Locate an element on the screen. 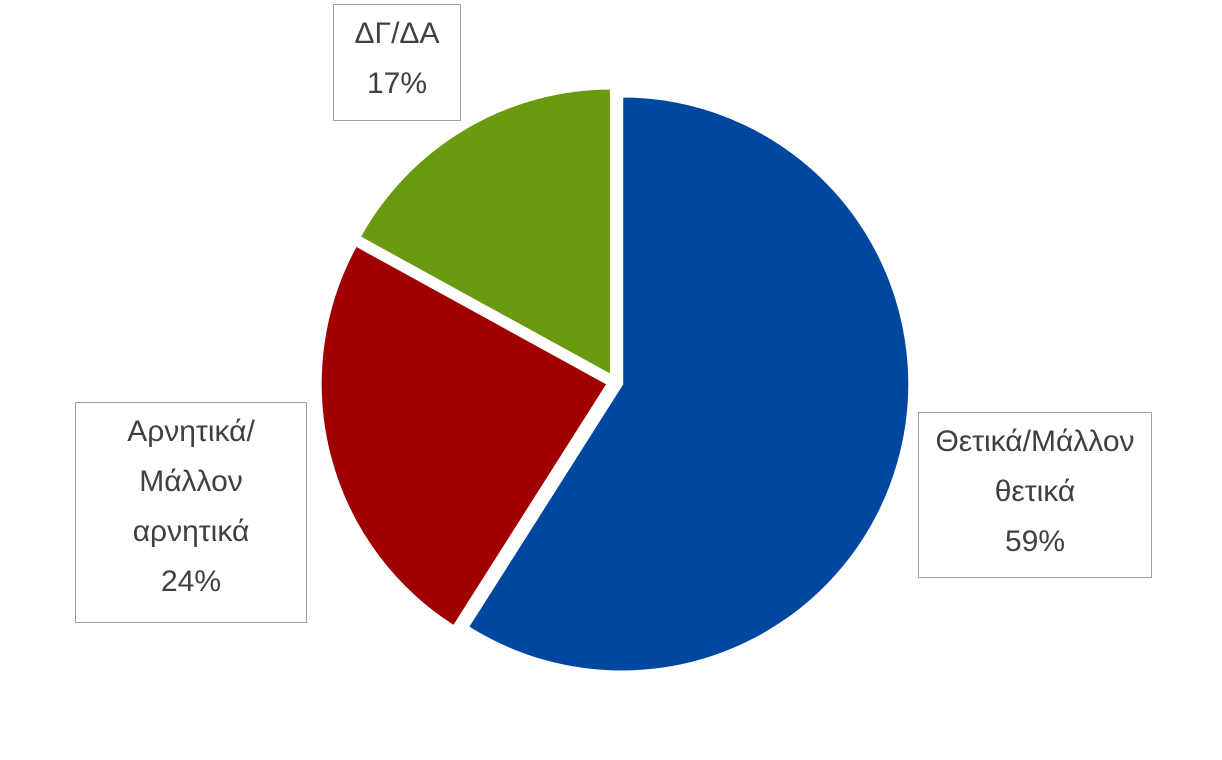  data-label: Θετικά/Μάλλον θετικά 59% is located at coordinates (1035, 495).